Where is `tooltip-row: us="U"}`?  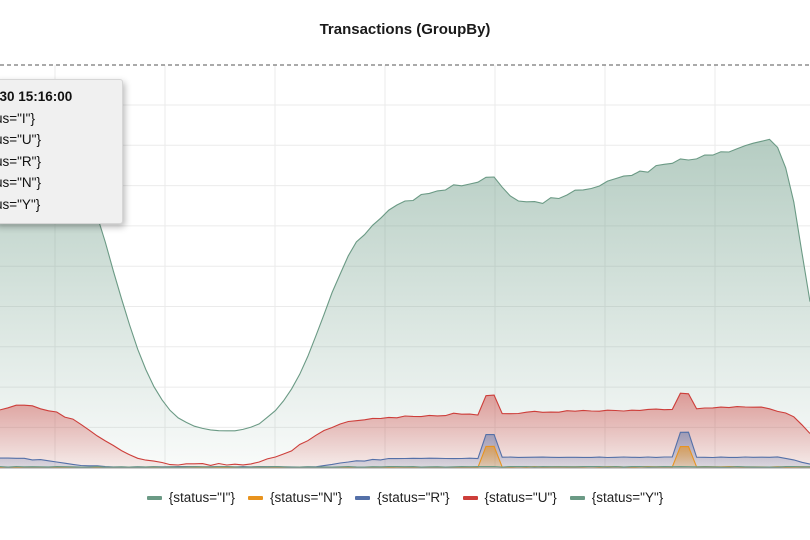
tooltip-row: us="U"} is located at coordinates (20, 139).